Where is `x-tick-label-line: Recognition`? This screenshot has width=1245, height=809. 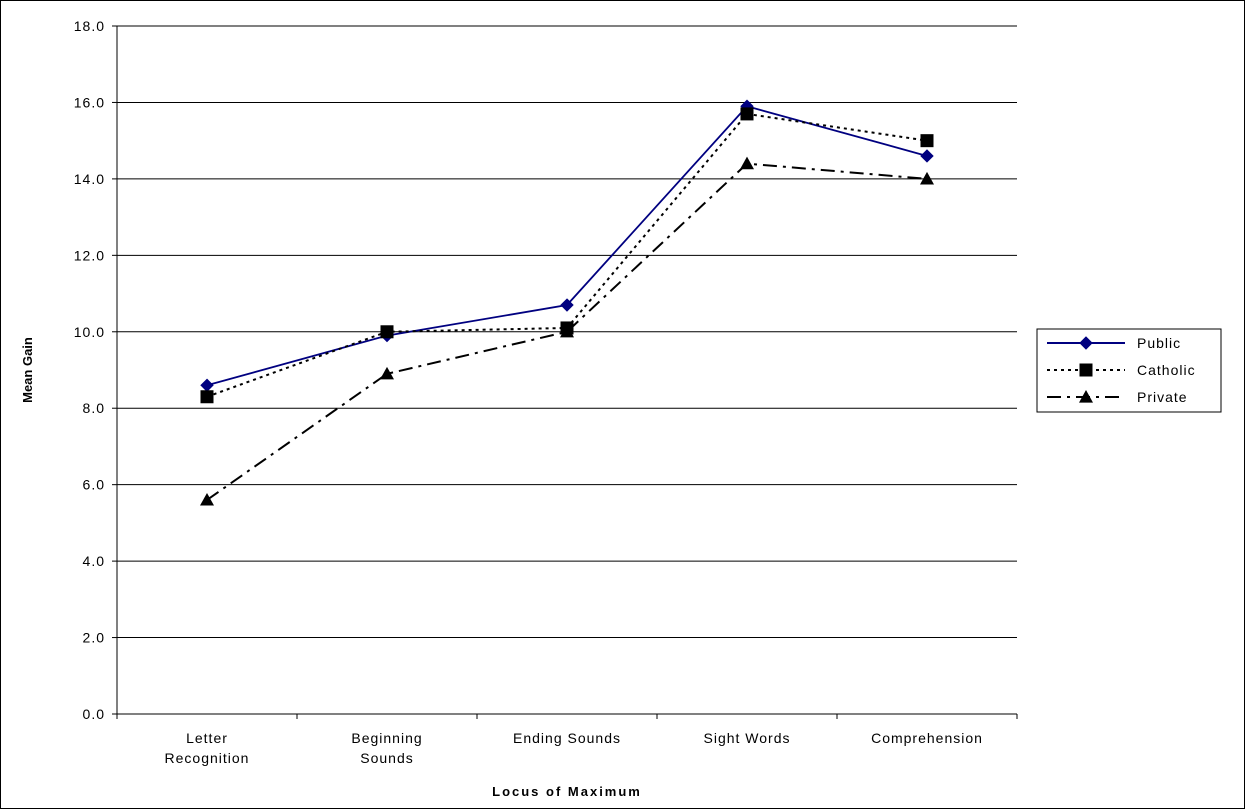
x-tick-label-line: Recognition is located at coordinates (207, 758).